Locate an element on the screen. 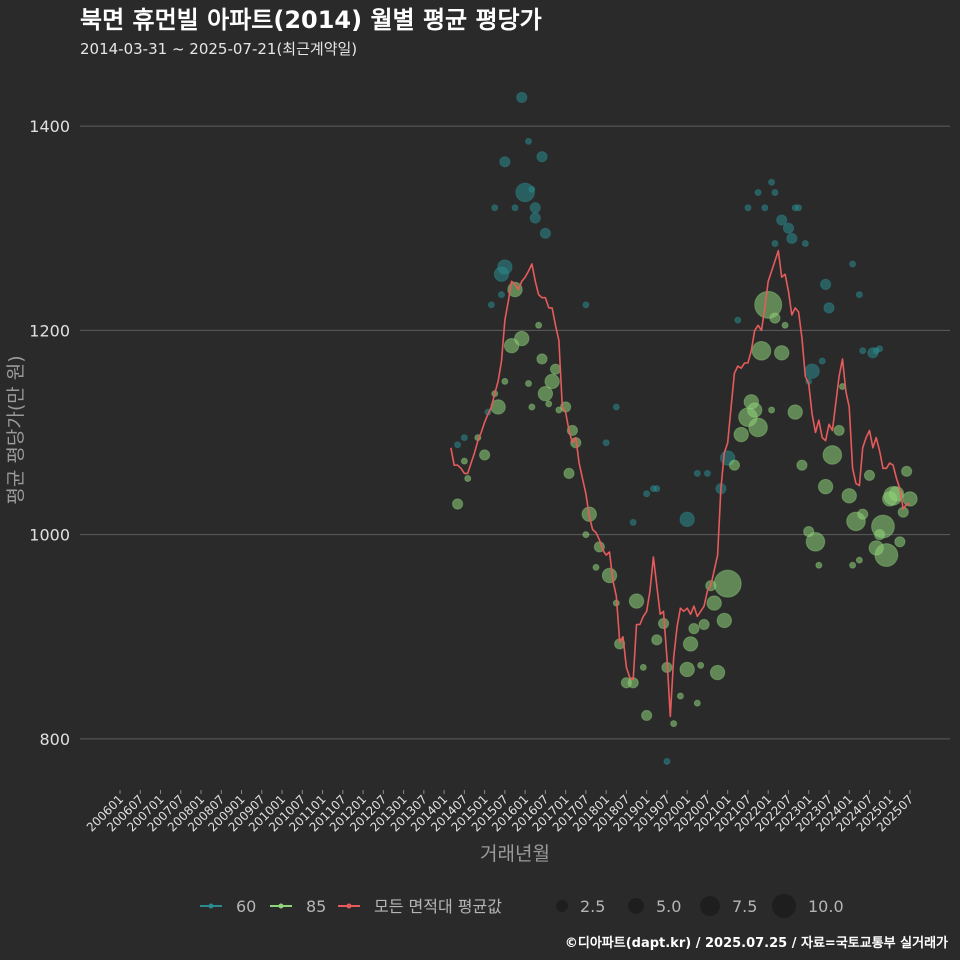 Image resolution: width=960 pixels, height=960 pixels. legend-label-0: 60 is located at coordinates (246, 906).